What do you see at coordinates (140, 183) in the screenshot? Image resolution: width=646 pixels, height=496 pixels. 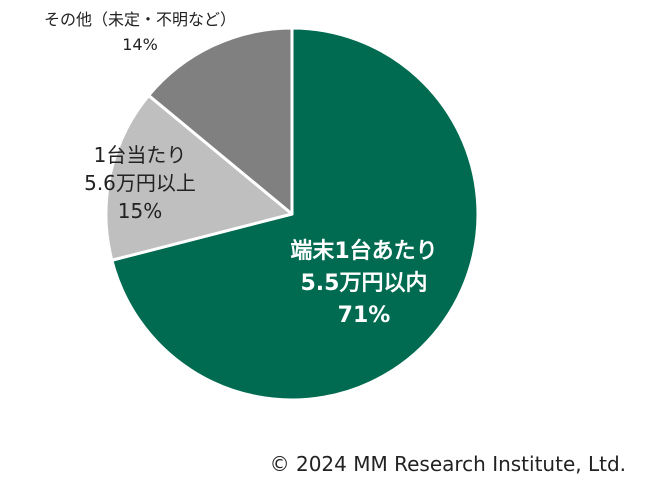 I see `slice-label-2: 1台当たり 5.6万円以上 15%` at bounding box center [140, 183].